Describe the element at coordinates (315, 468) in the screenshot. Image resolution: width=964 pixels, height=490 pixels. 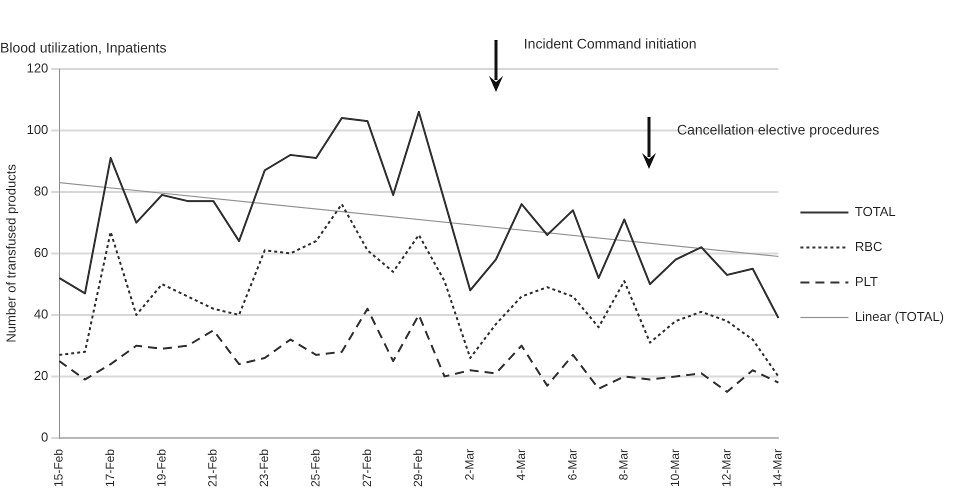
I see `x-tick-label: 25-Feb` at that location.